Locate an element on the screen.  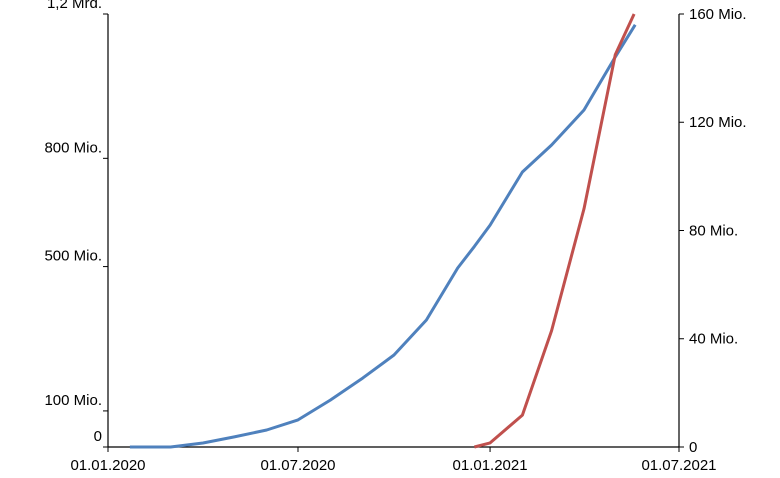
y-tick-label: 500 Mio. is located at coordinates (73, 256).